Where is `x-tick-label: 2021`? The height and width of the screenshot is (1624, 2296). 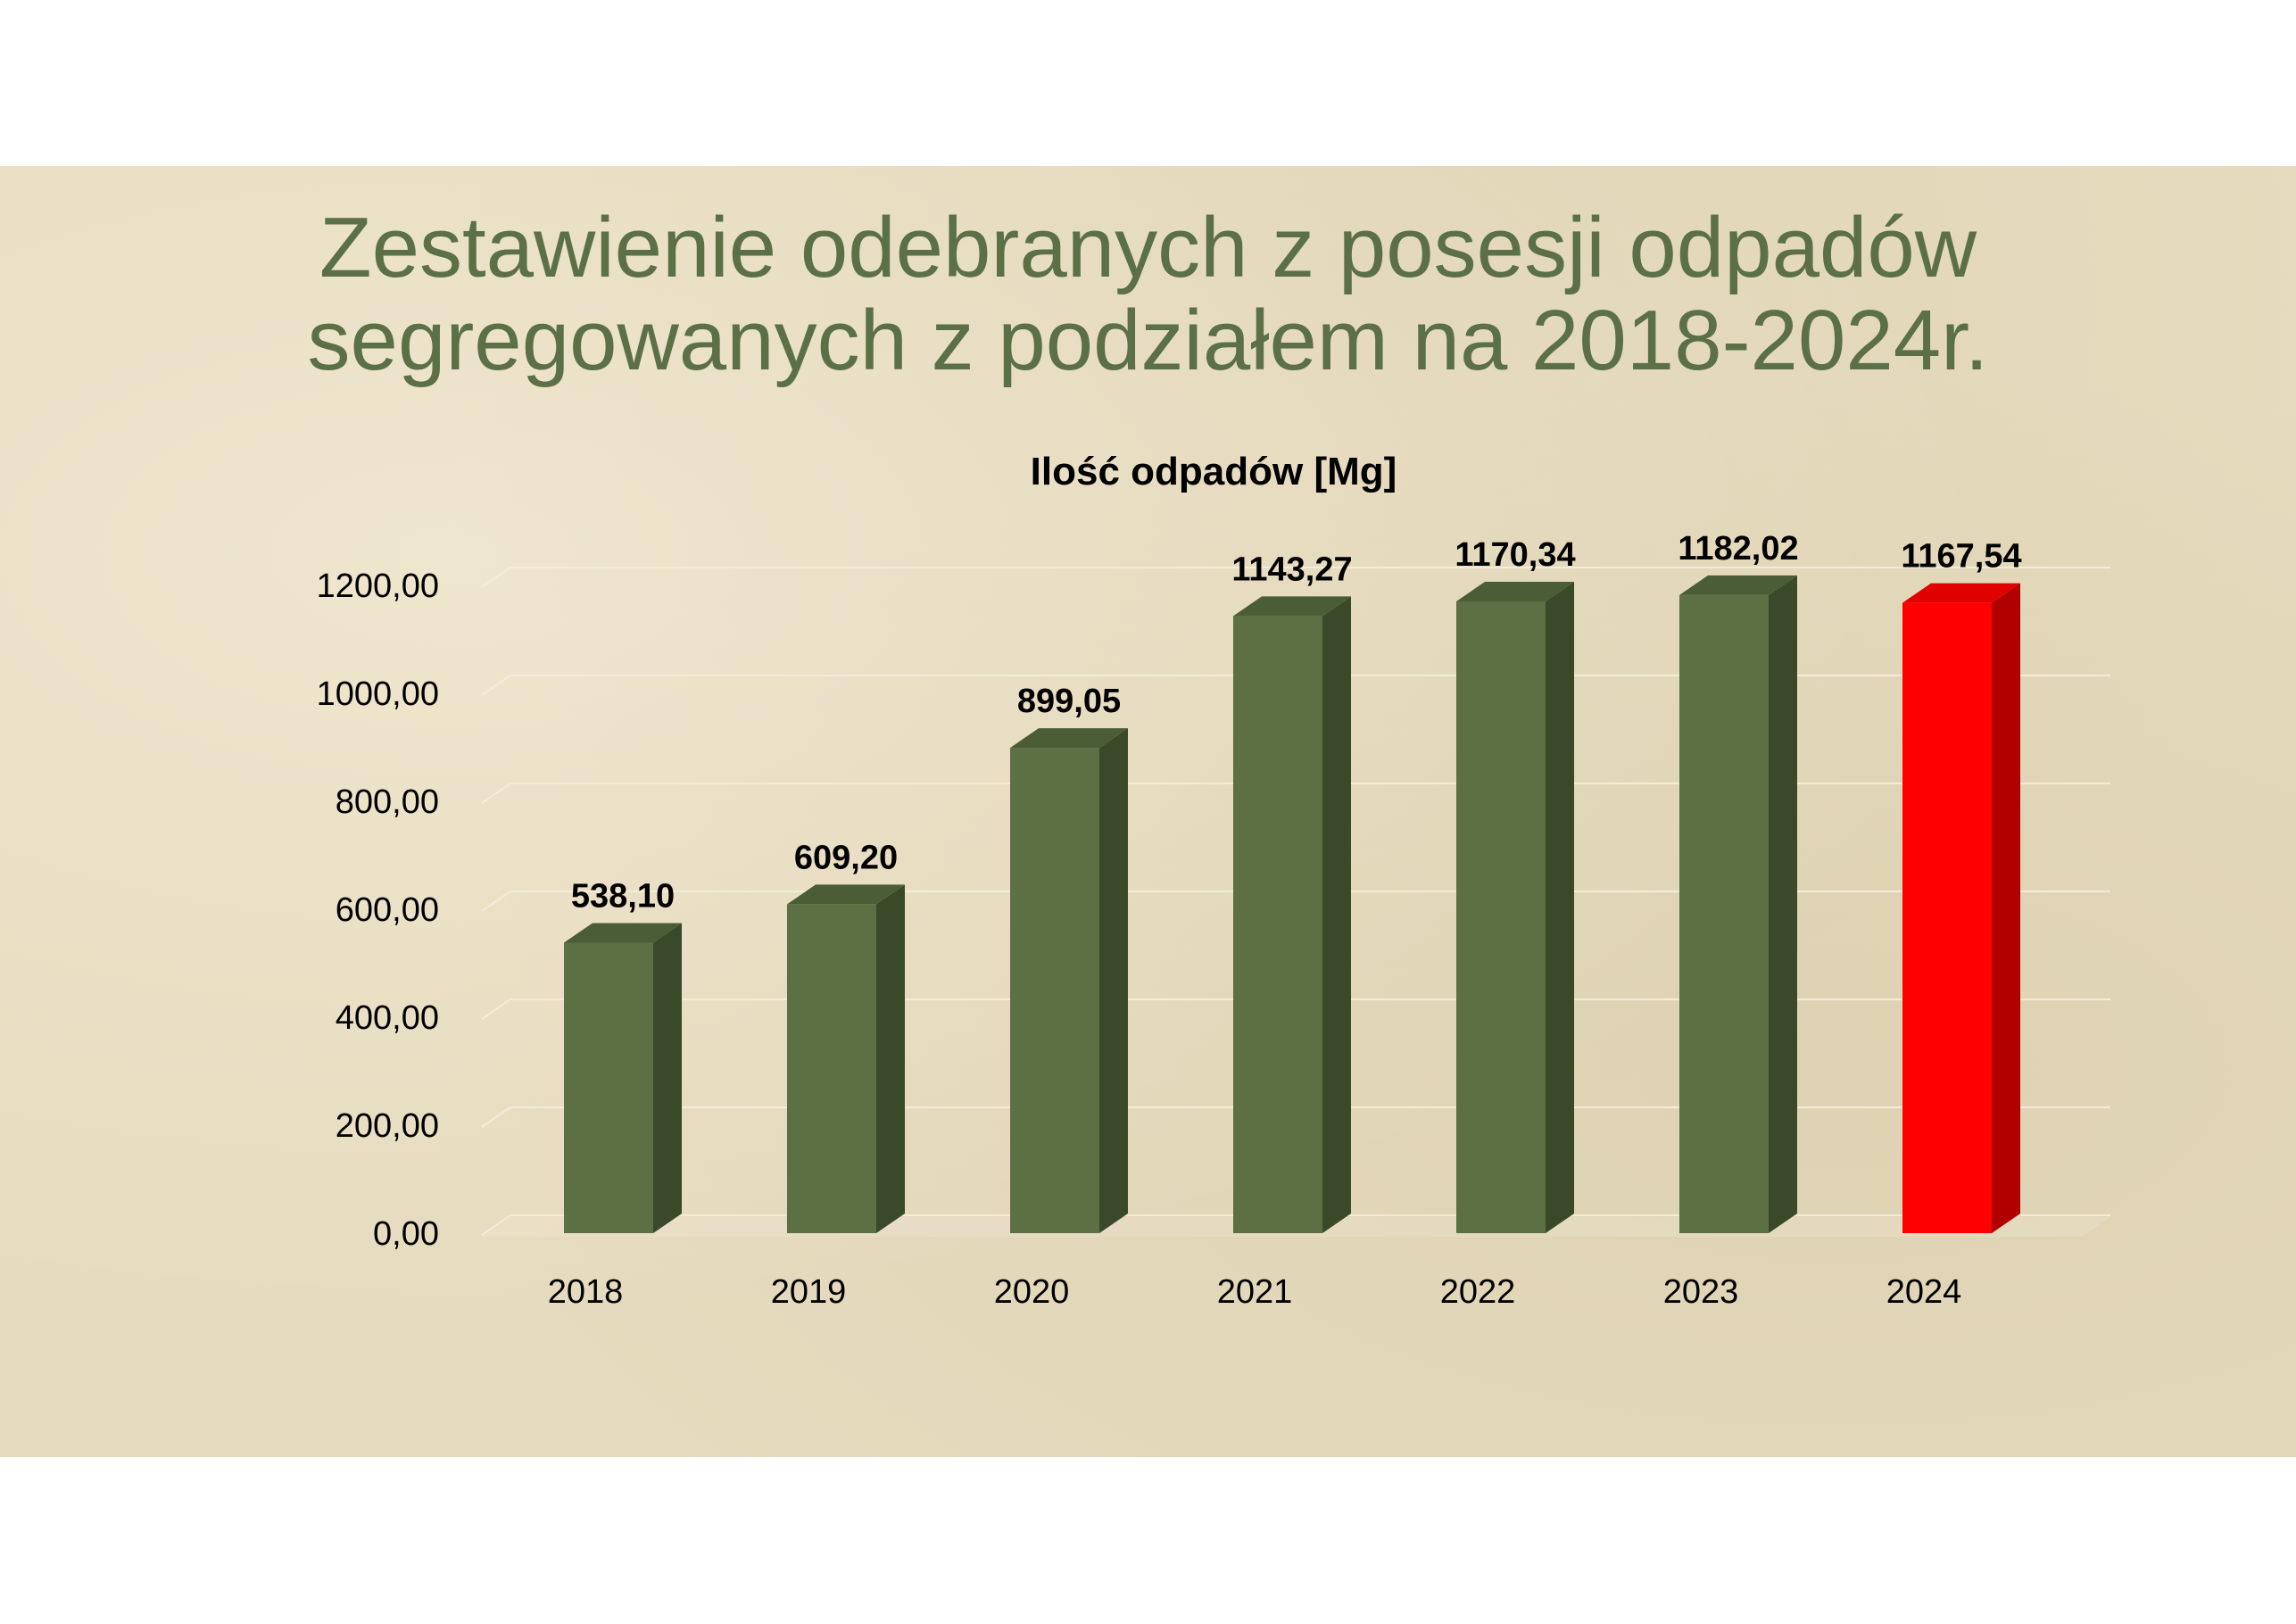 x-tick-label: 2021 is located at coordinates (1255, 1292).